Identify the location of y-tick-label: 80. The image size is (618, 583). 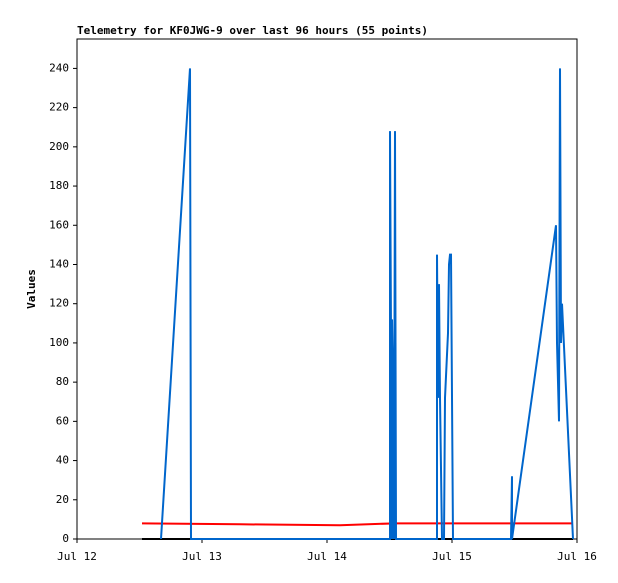
(62, 381).